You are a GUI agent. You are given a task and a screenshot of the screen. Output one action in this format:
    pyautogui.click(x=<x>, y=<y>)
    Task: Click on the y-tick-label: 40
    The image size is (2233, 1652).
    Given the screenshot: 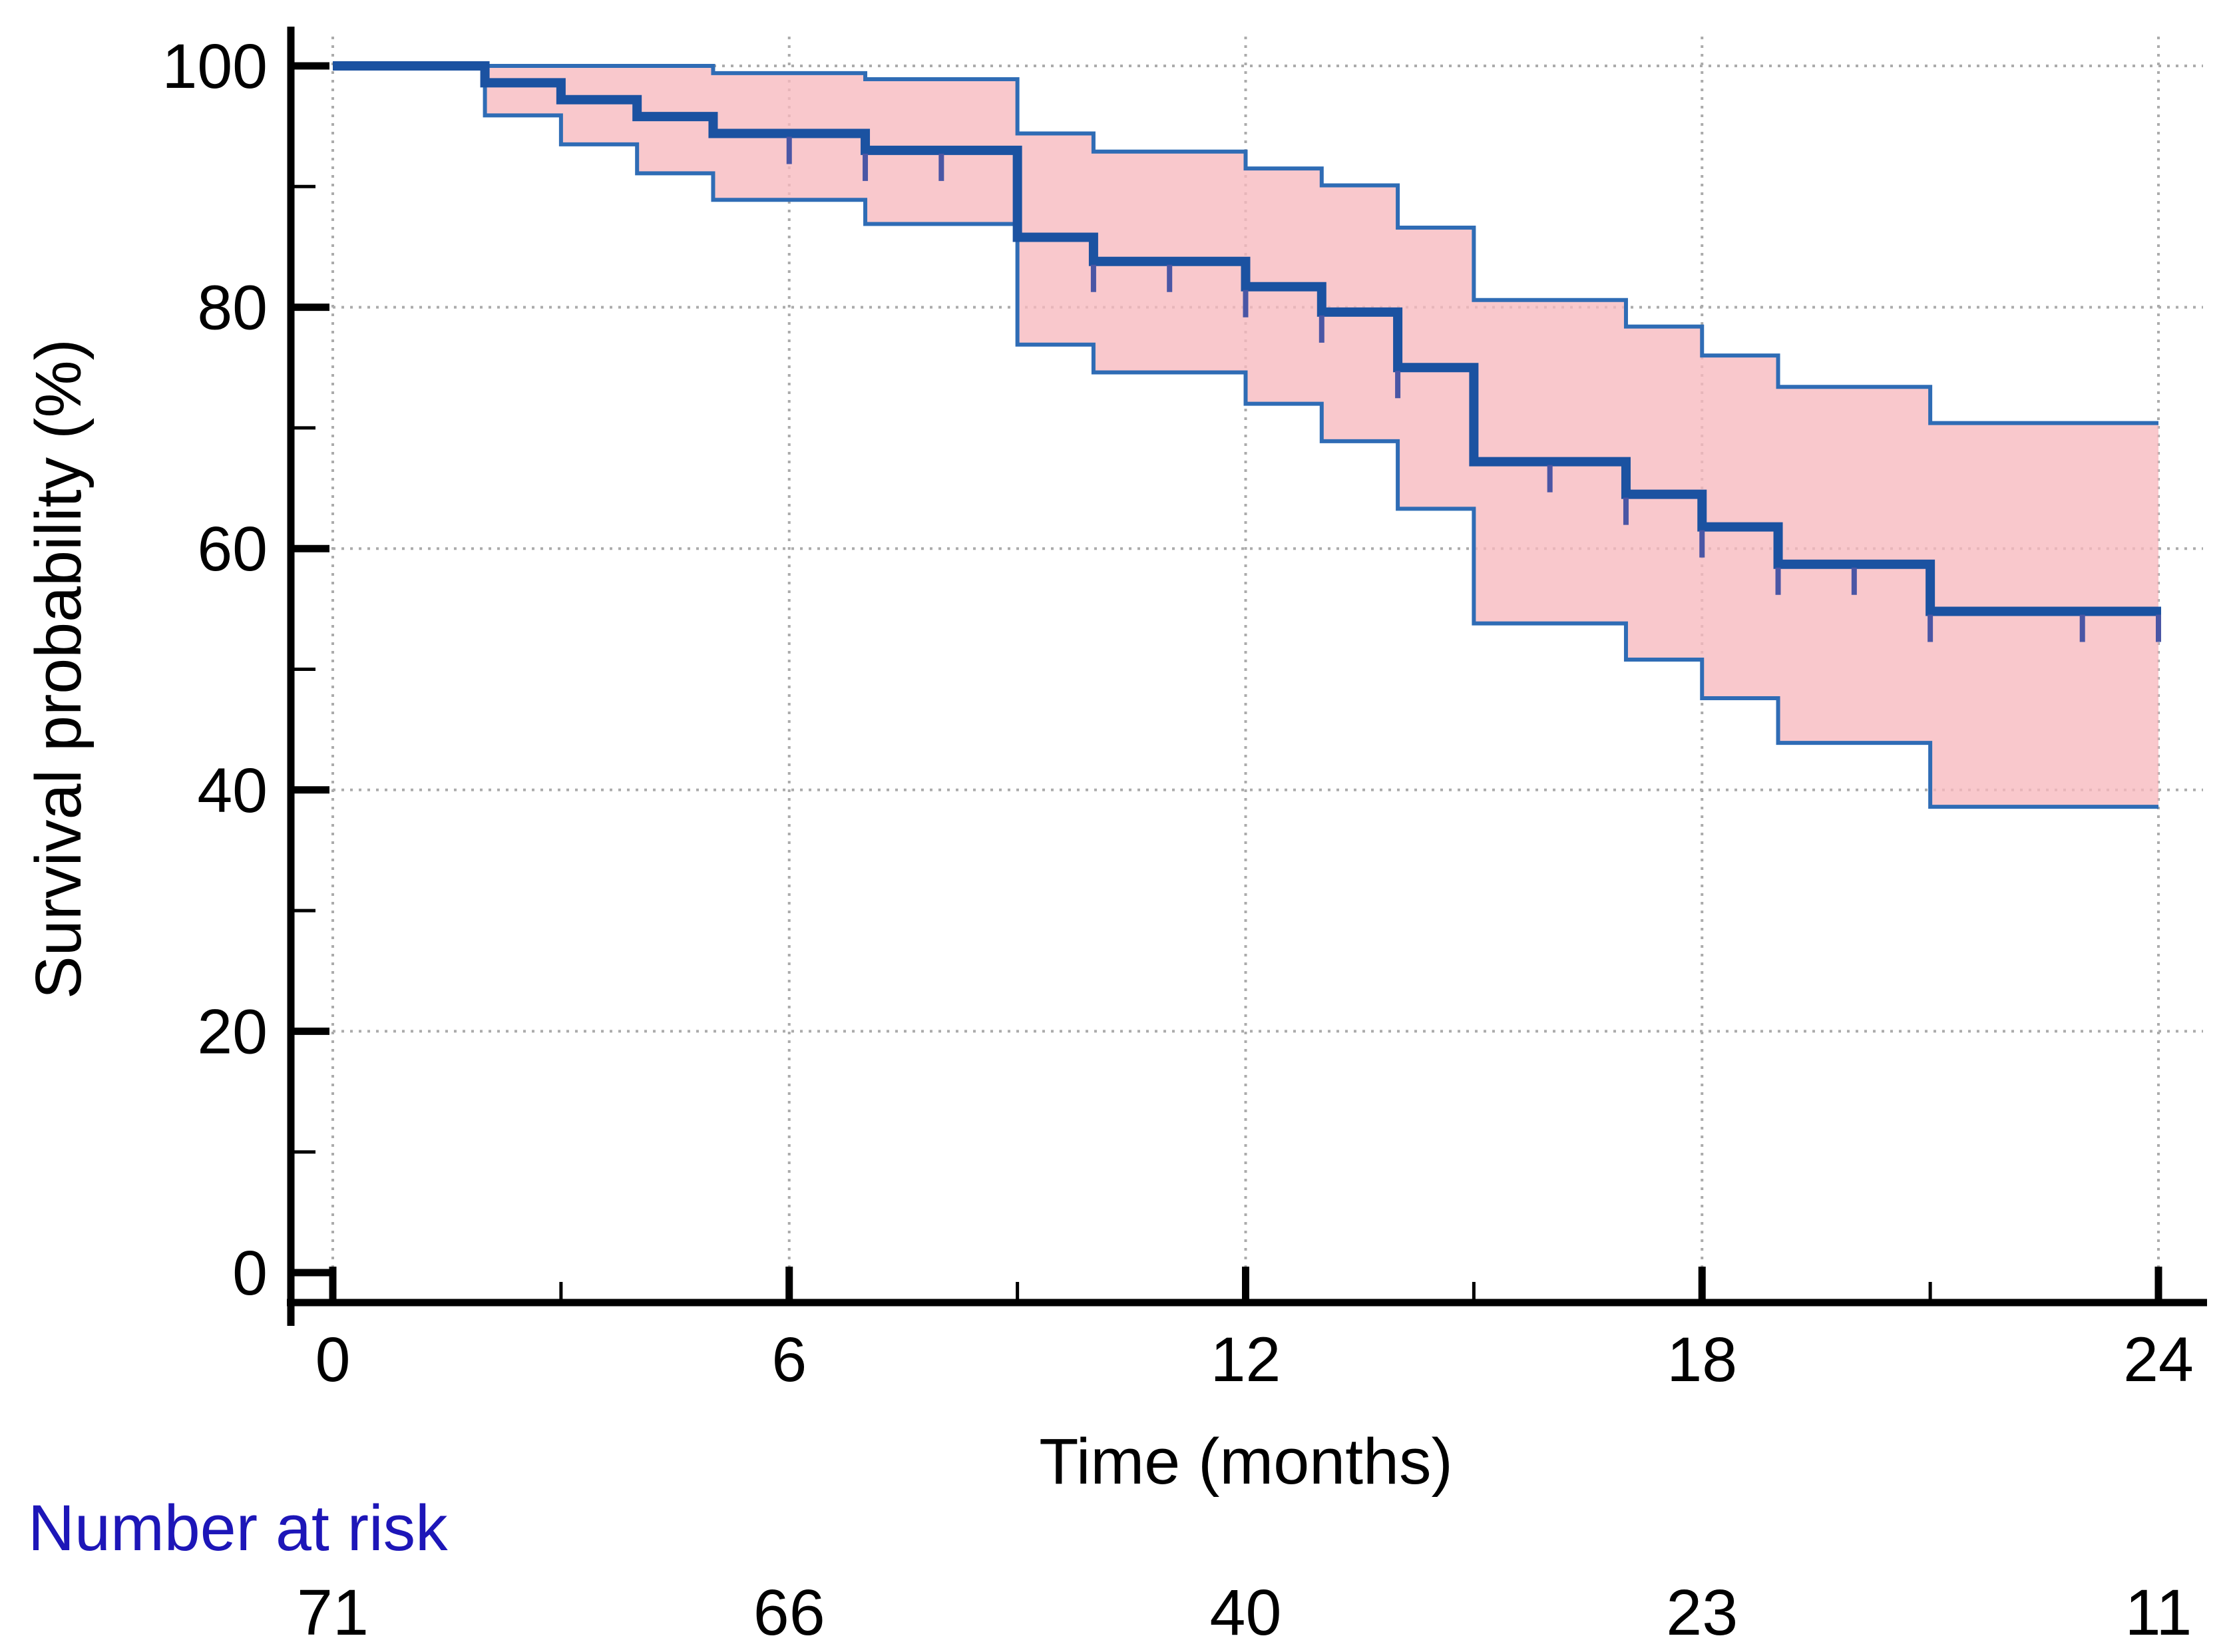 What is the action you would take?
    pyautogui.click(x=233, y=791)
    